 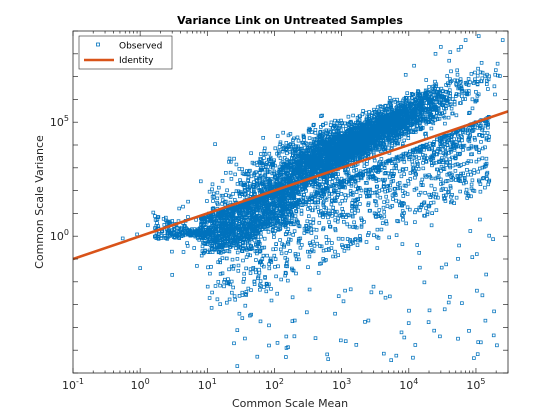 What do you see at coordinates (290, 20) in the screenshot?
I see `chart-title: Variance Link on Untreated Samples` at bounding box center [290, 20].